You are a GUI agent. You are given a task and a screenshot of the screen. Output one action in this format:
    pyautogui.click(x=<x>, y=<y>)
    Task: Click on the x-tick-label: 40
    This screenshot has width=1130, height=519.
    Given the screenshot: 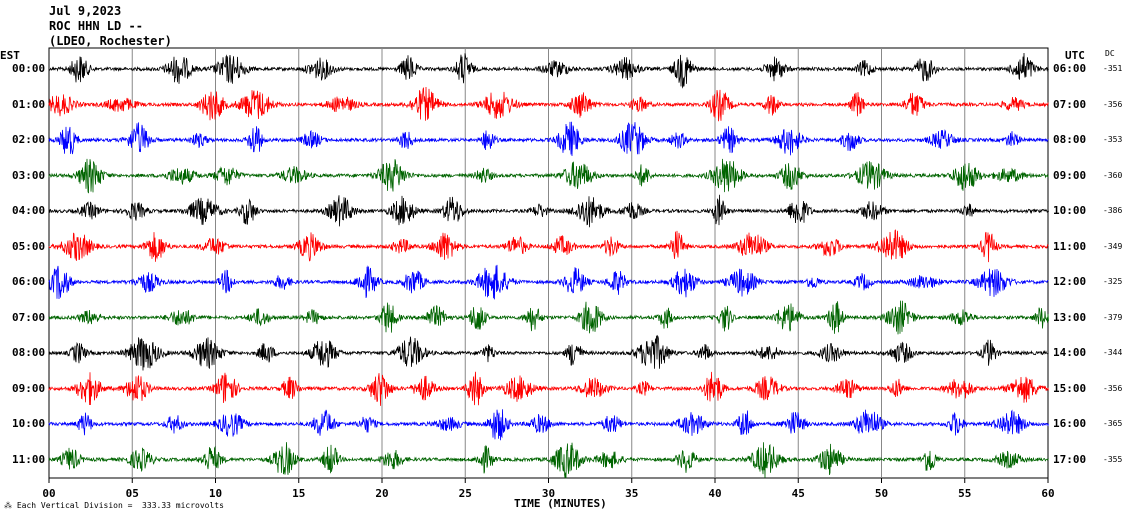 What is the action you would take?
    pyautogui.click(x=715, y=493)
    